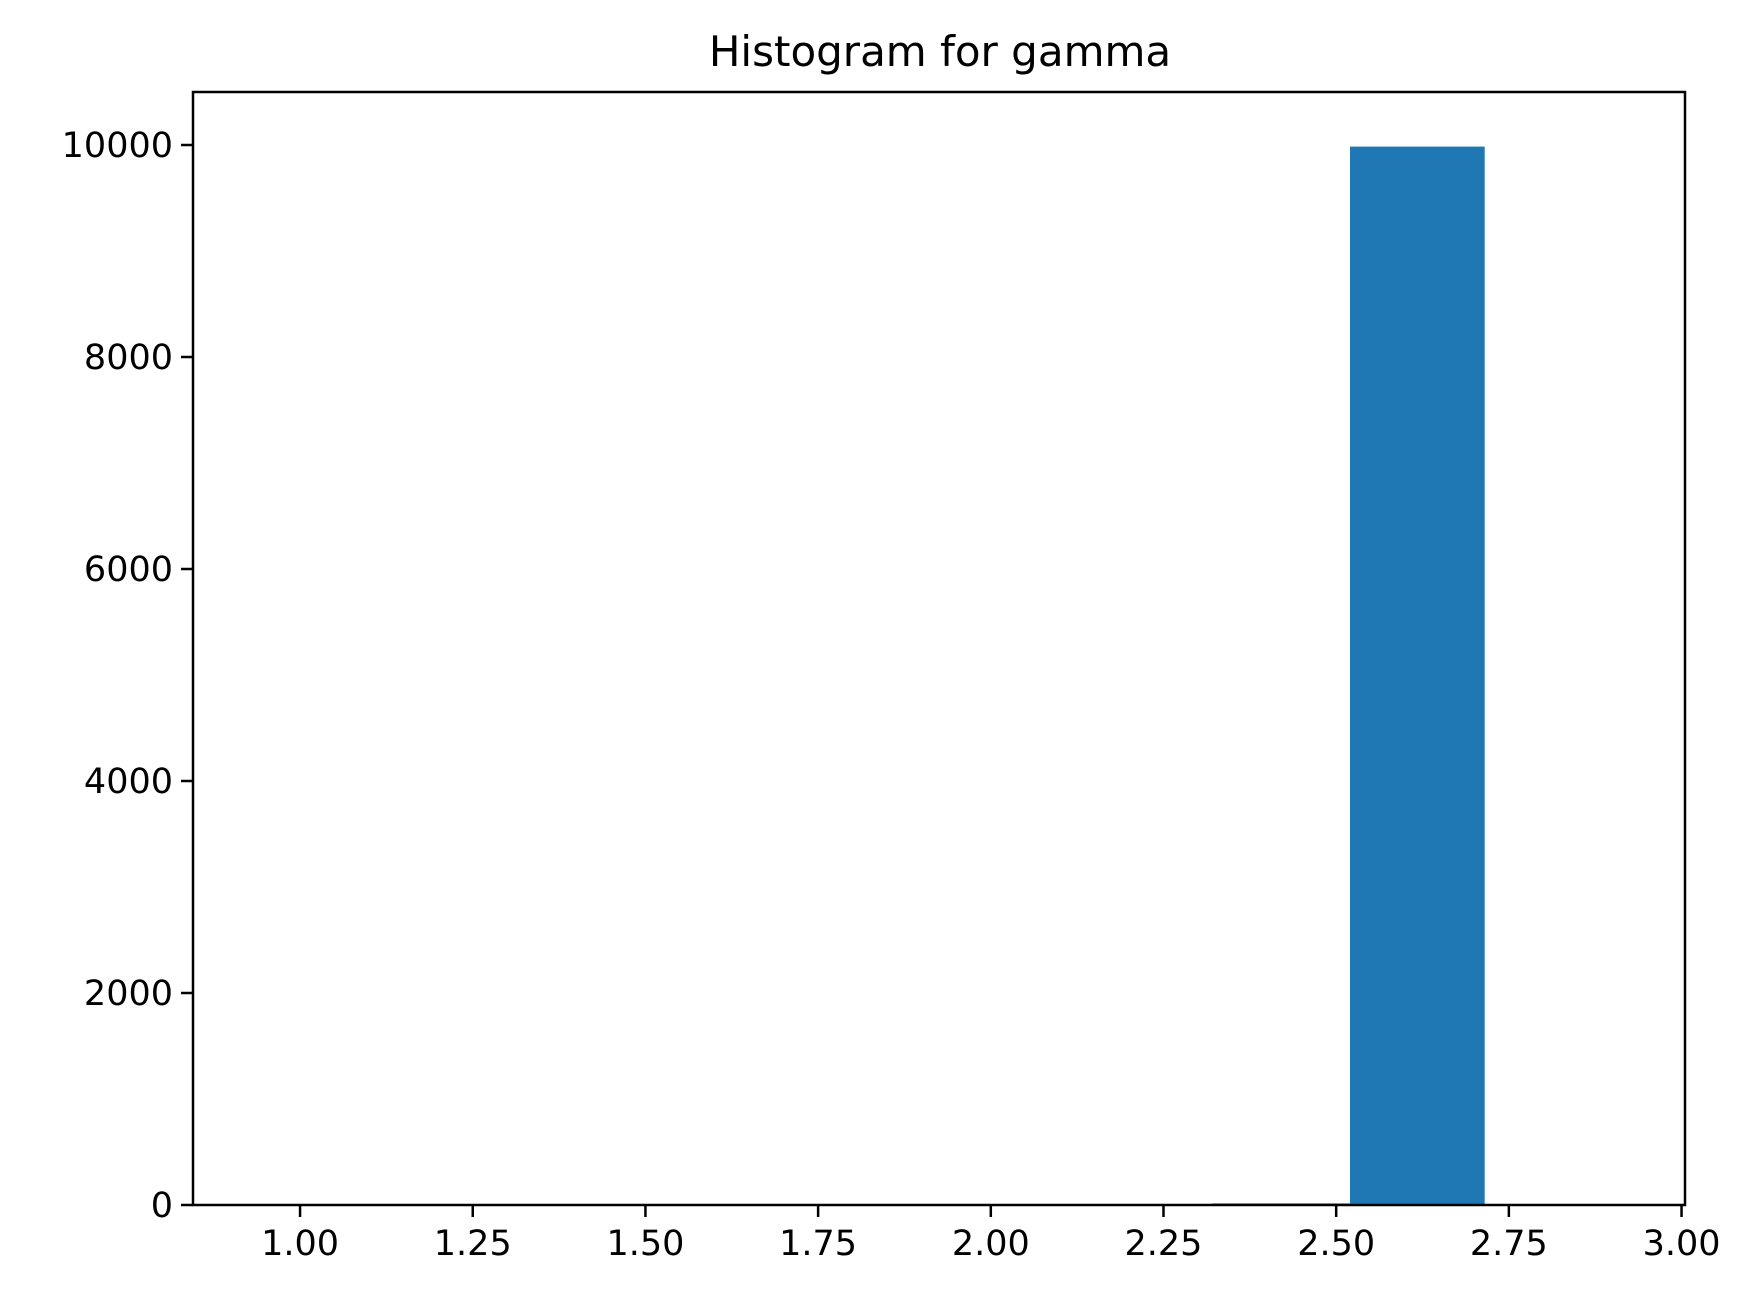 This screenshot has width=1750, height=1302. What do you see at coordinates (818, 1244) in the screenshot?
I see `x-tick-label: 1.75` at bounding box center [818, 1244].